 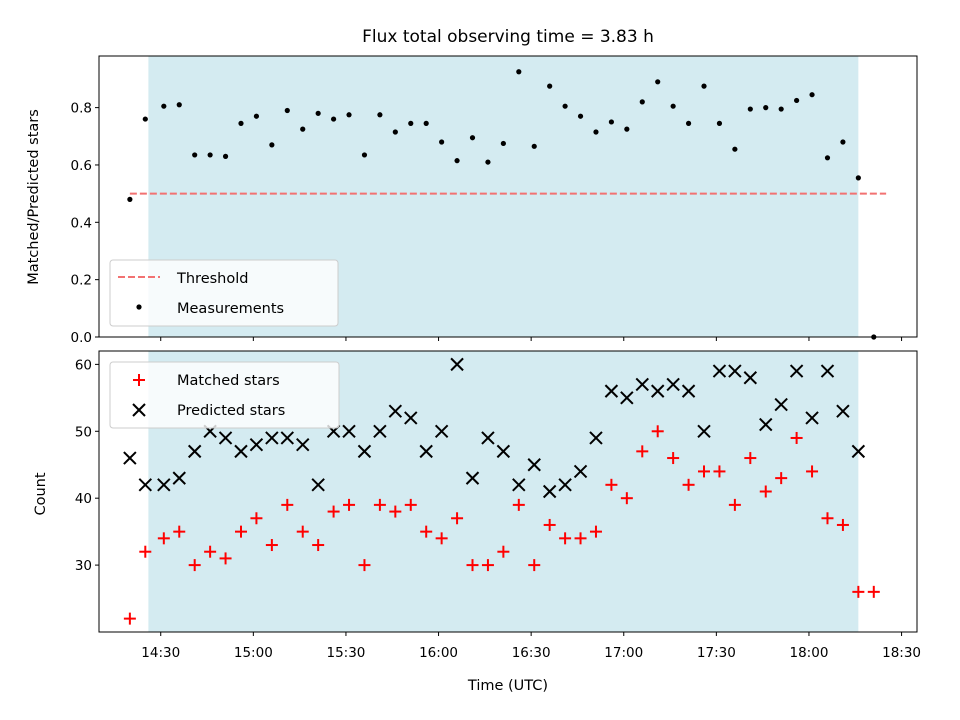 I want to click on chart-title: Flux total observing time = 3.83 h, so click(x=508, y=37).